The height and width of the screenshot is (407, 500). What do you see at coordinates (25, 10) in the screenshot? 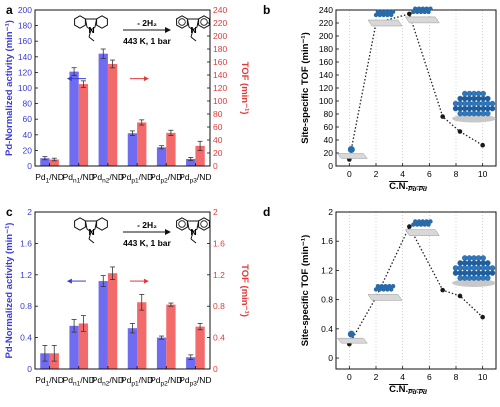
I see `y-left-tick-label: 200` at bounding box center [25, 10].